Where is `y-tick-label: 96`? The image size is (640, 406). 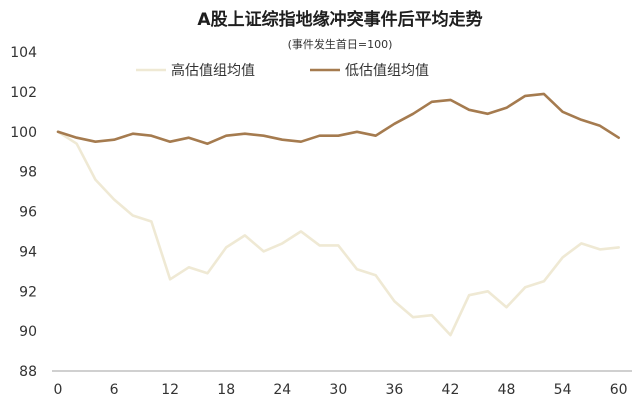
y-tick-label: 96 is located at coordinates (28, 213).